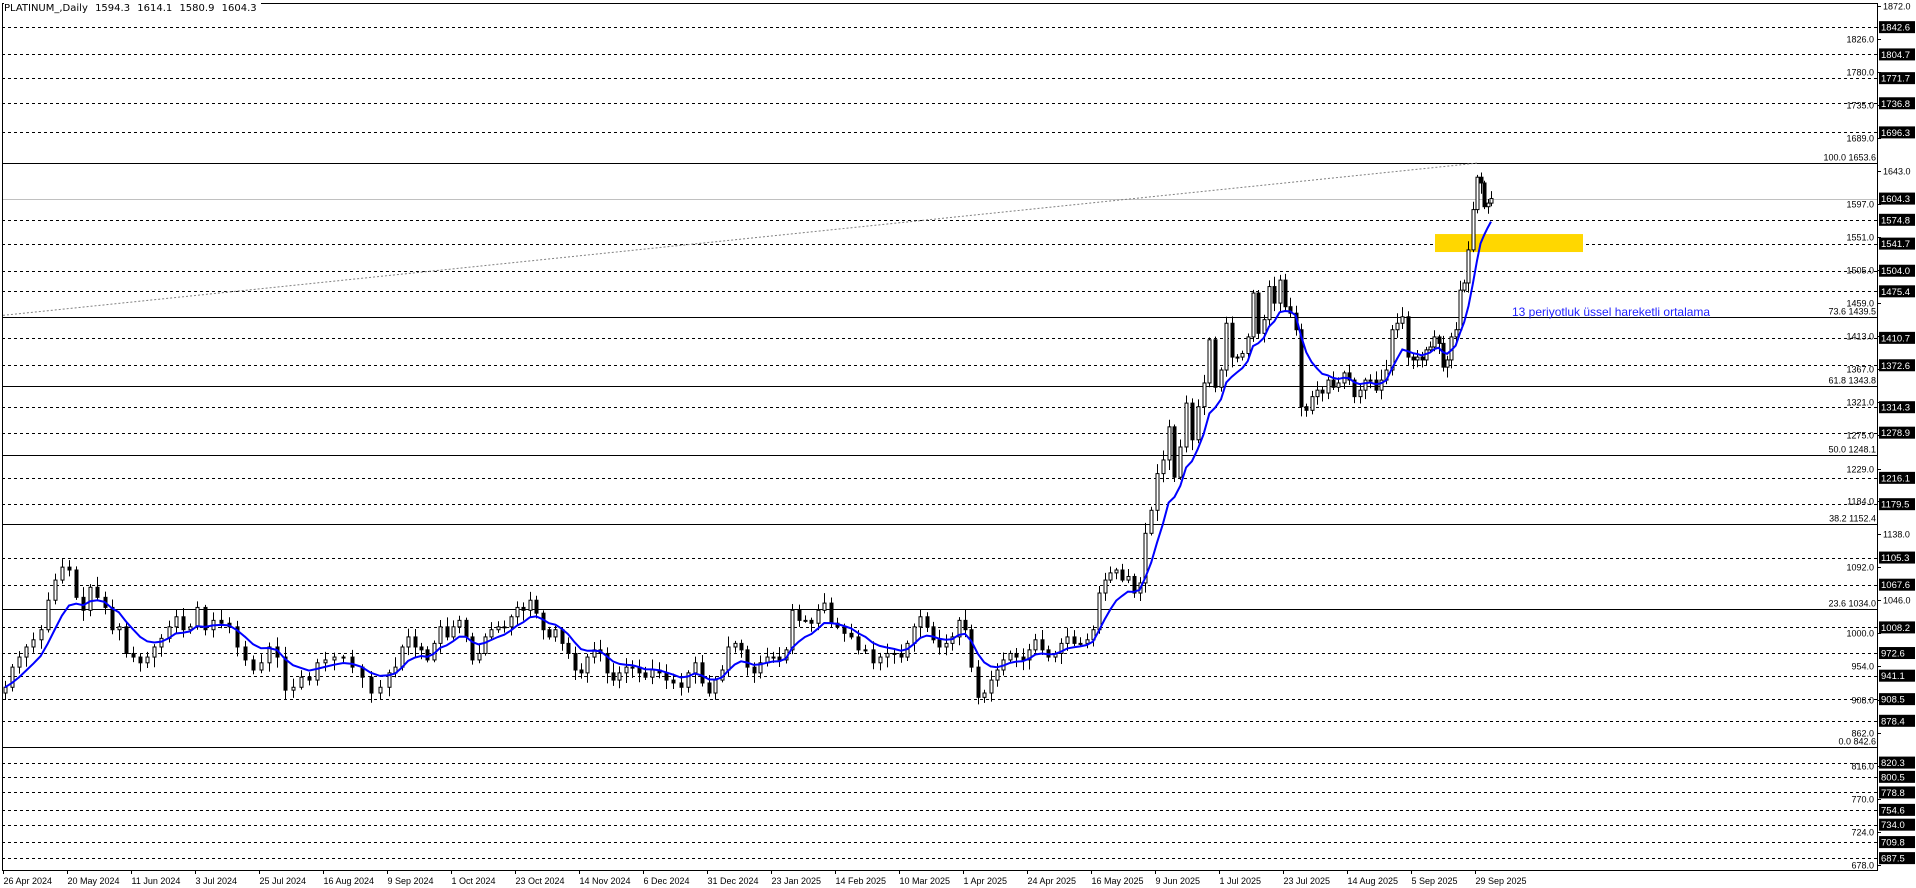  What do you see at coordinates (1860, 40) in the screenshot?
I see `y-tick-label: 1826.0` at bounding box center [1860, 40].